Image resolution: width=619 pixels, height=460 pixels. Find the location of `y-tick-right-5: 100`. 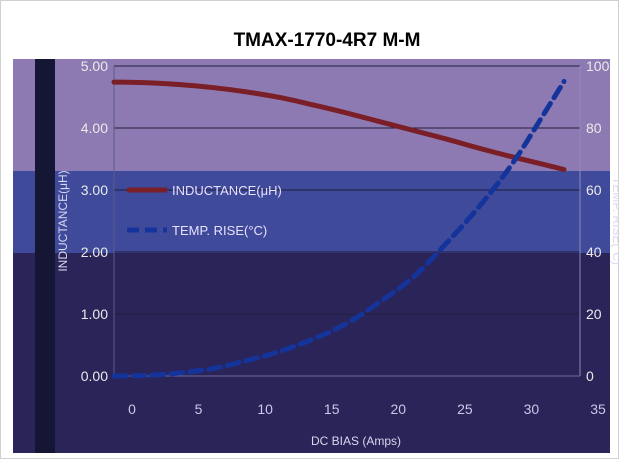

y-tick-right-5: 100 is located at coordinates (598, 66).